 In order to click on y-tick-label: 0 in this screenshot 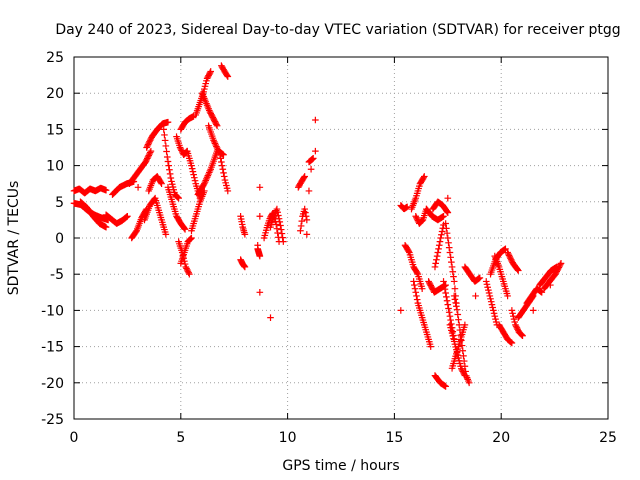, I will do `click(59, 239)`.